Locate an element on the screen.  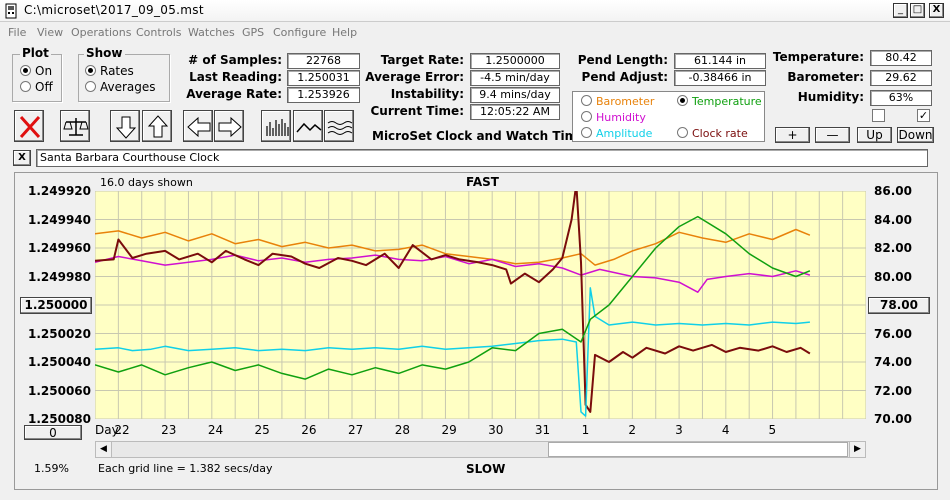
show-averages-radio: Averages is located at coordinates (120, 87).